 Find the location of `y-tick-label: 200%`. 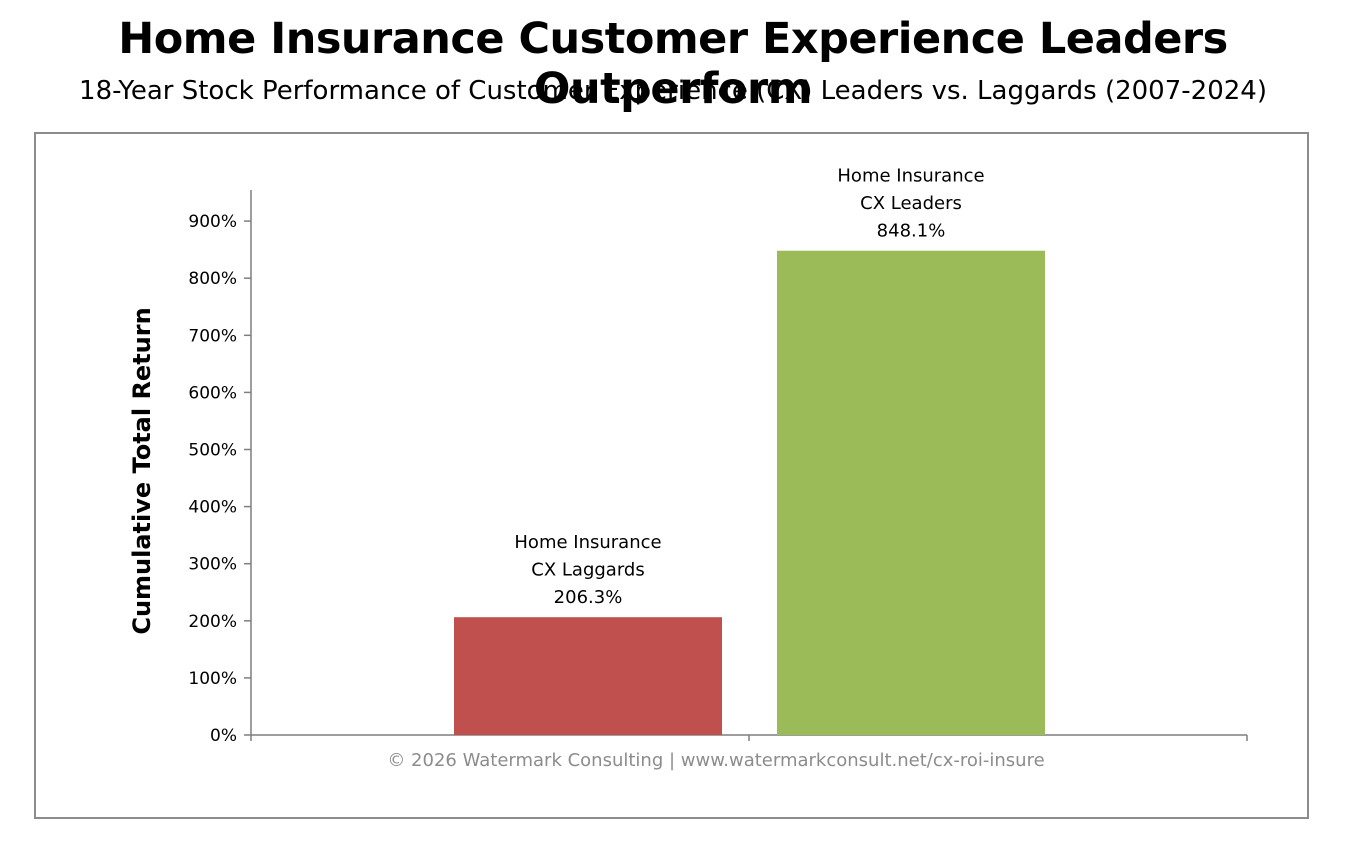

y-tick-label: 200% is located at coordinates (212, 622).